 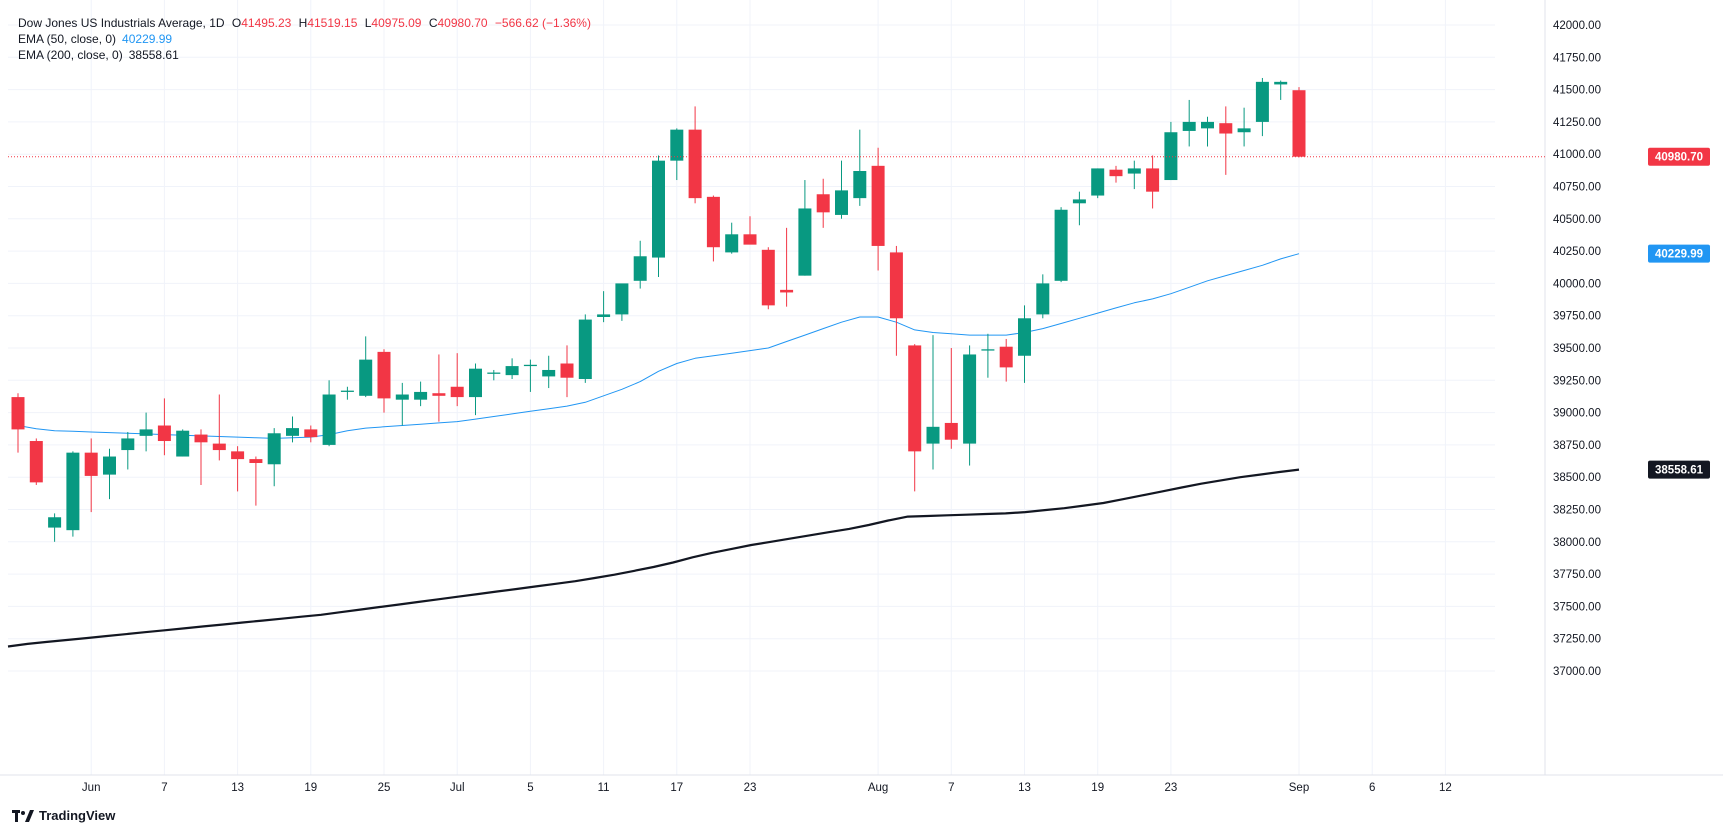 I want to click on legend-ema50-row: EMA (50, close, 0) 40229.99, so click(x=304, y=39).